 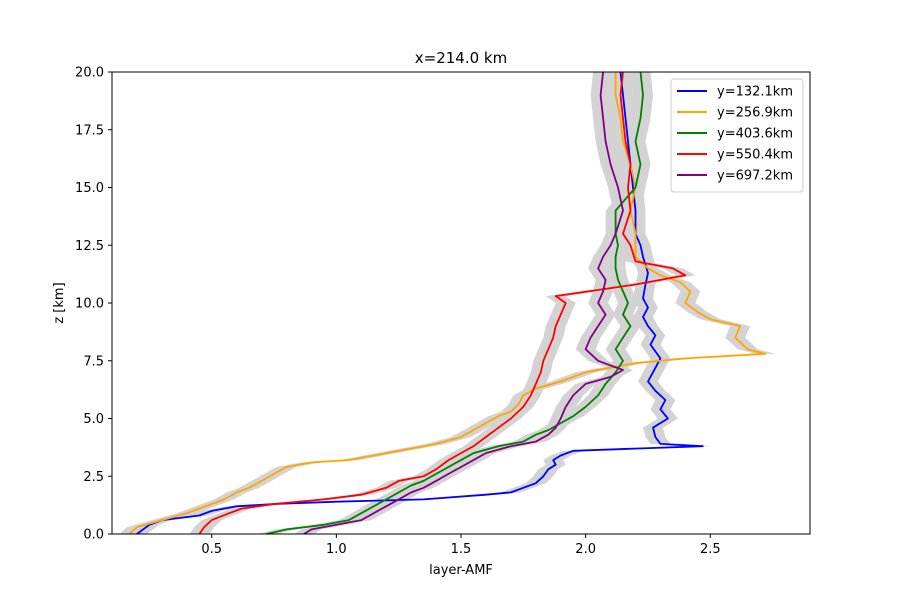 What do you see at coordinates (710, 549) in the screenshot?
I see `x-tick-label: 2.5` at bounding box center [710, 549].